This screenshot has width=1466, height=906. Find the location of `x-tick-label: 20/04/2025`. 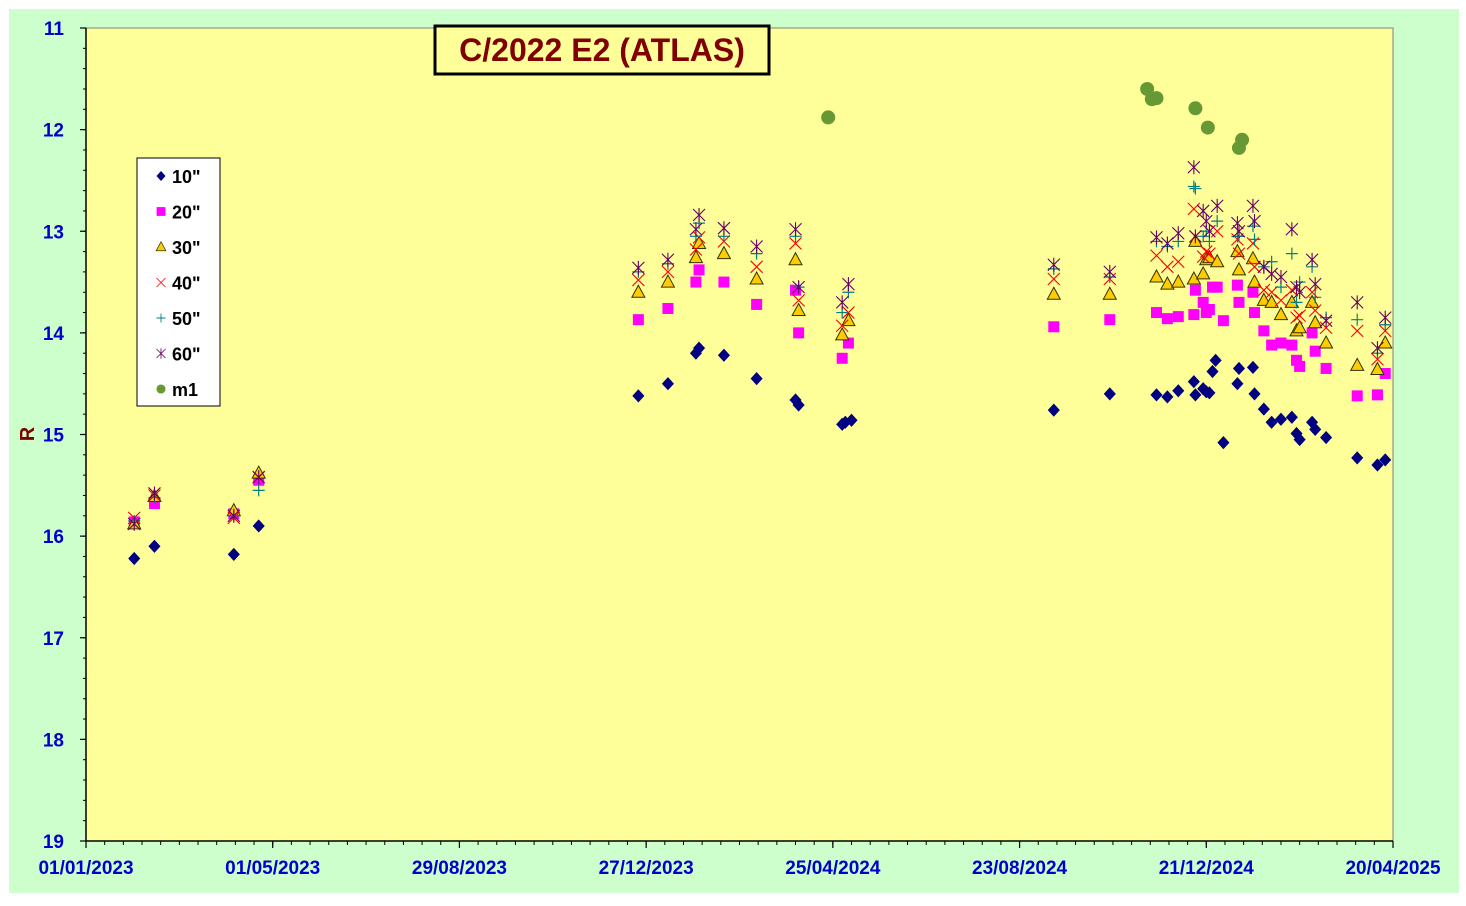

x-tick-label: 20/04/2025 is located at coordinates (1393, 868).